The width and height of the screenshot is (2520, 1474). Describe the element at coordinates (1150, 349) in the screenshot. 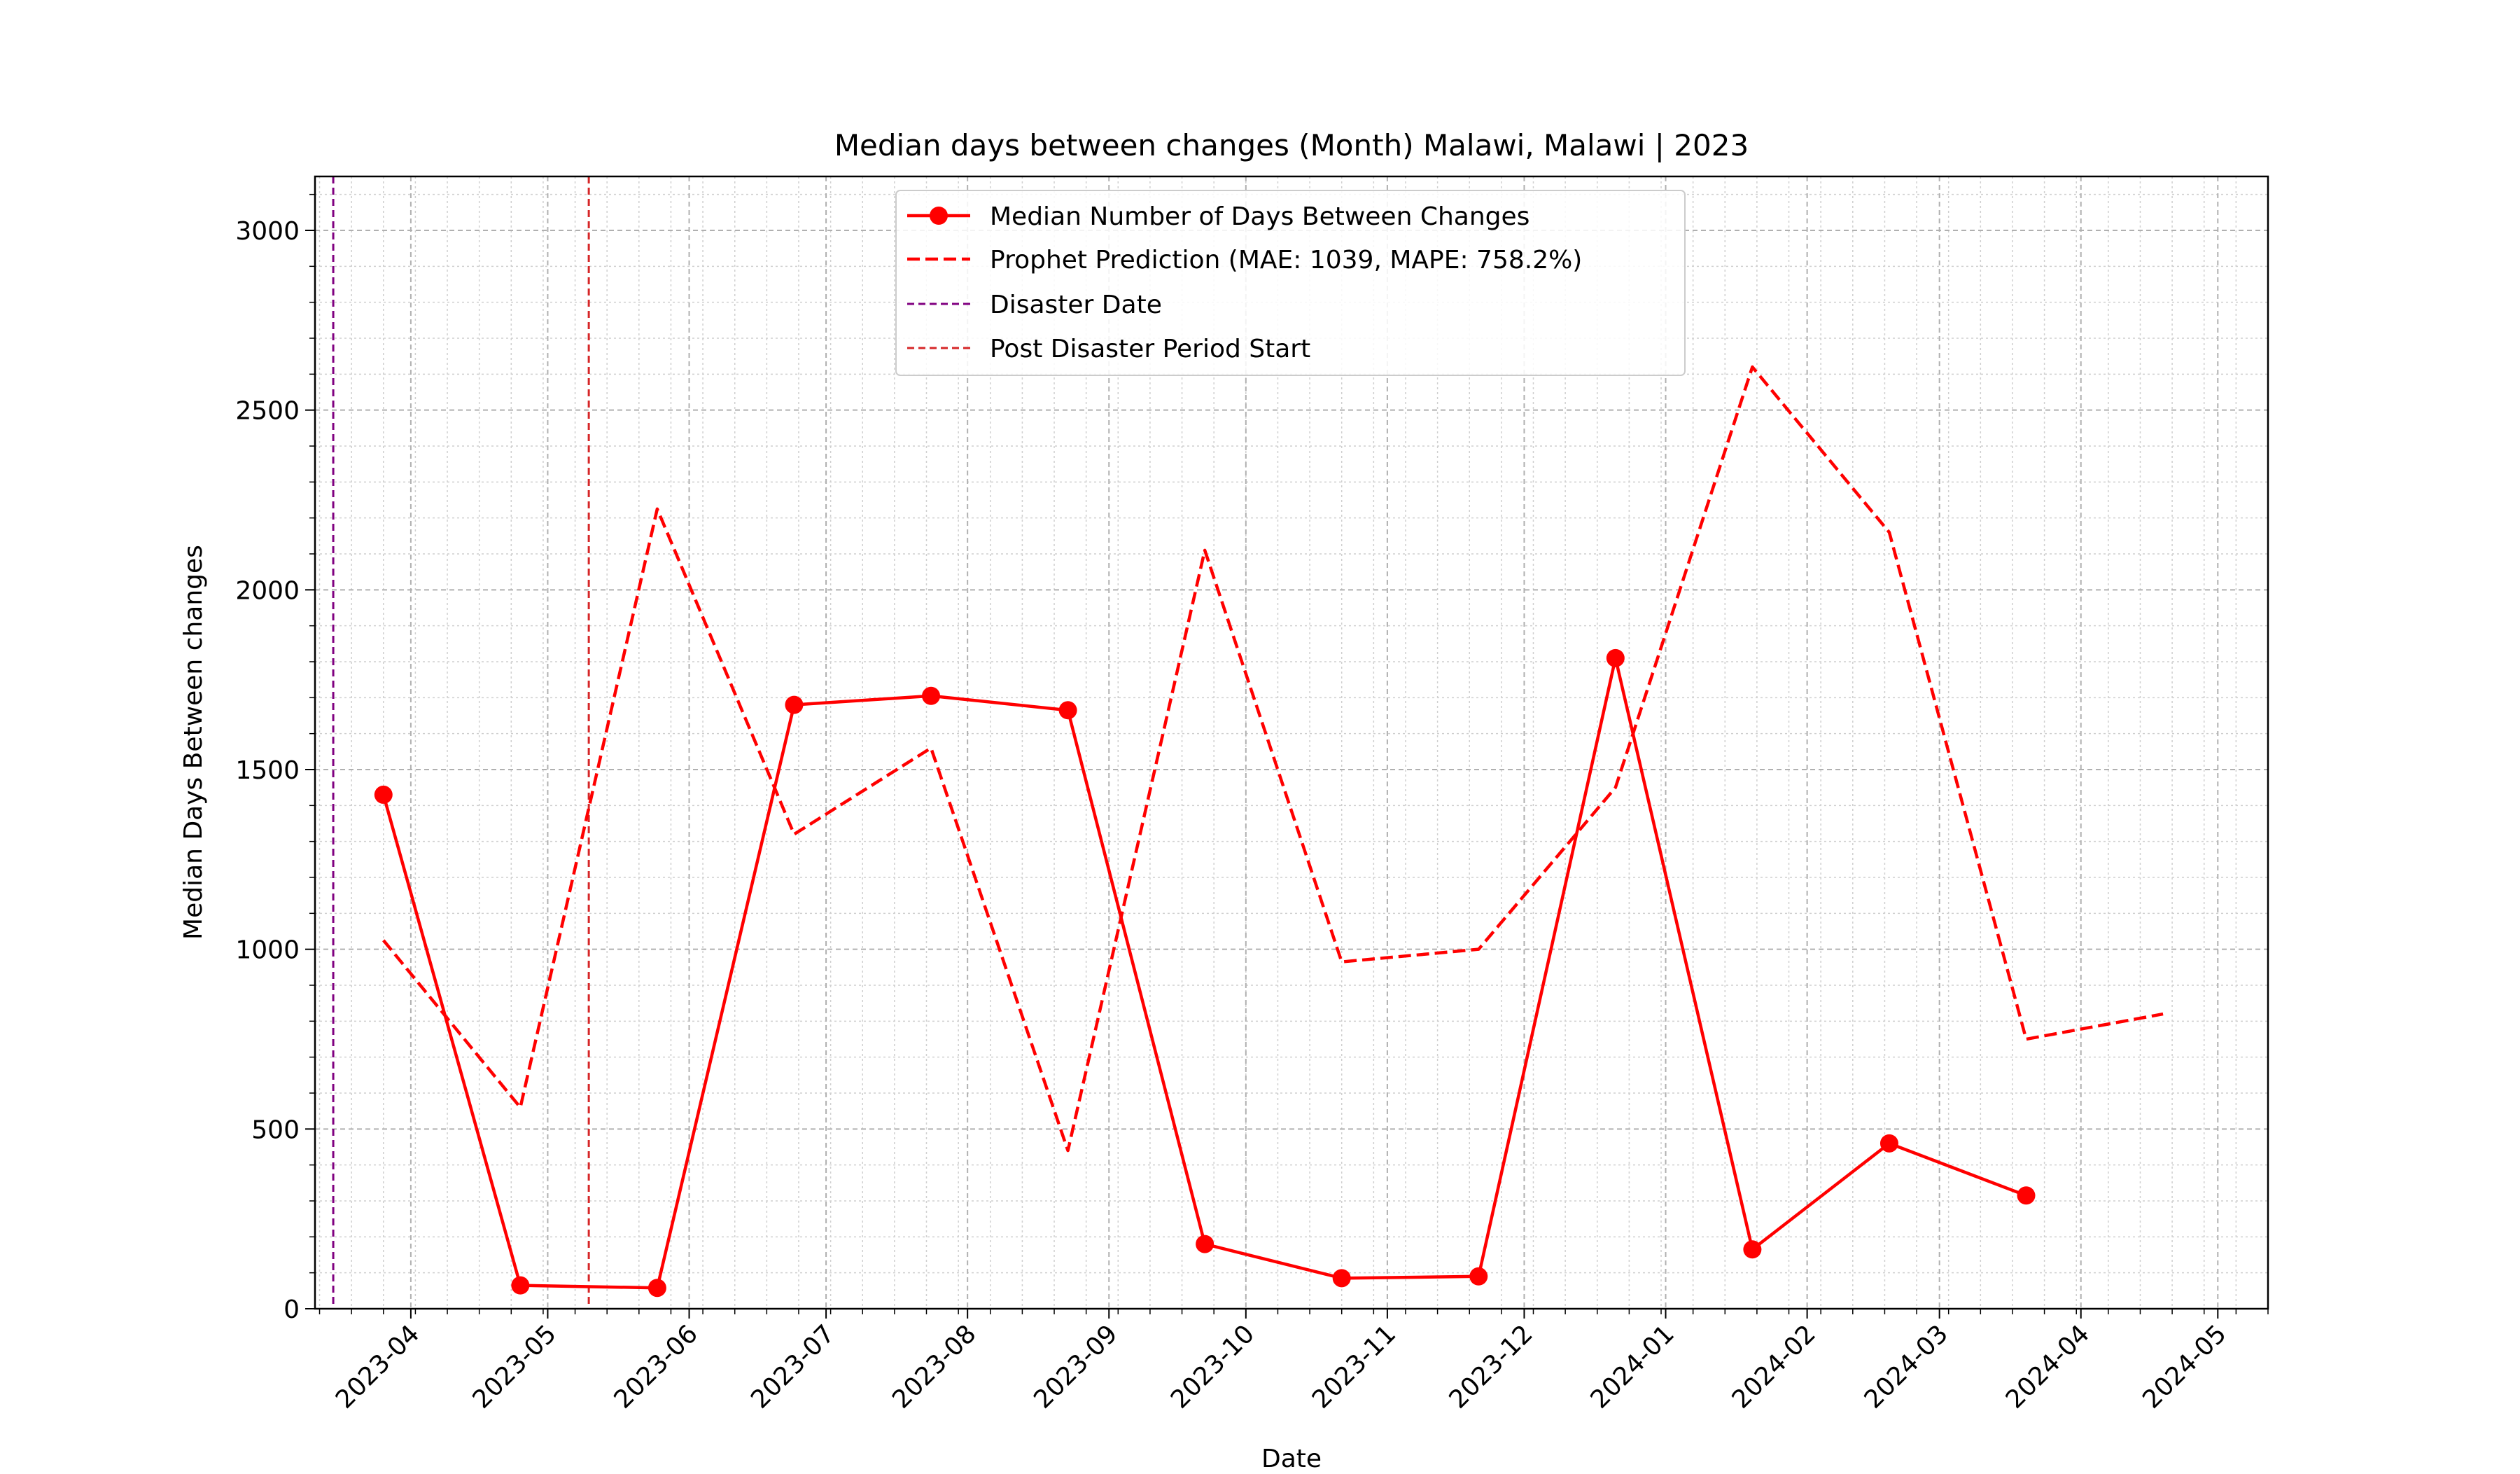

I see `legend-label-post-disaster: Post Disaster Period Start` at that location.